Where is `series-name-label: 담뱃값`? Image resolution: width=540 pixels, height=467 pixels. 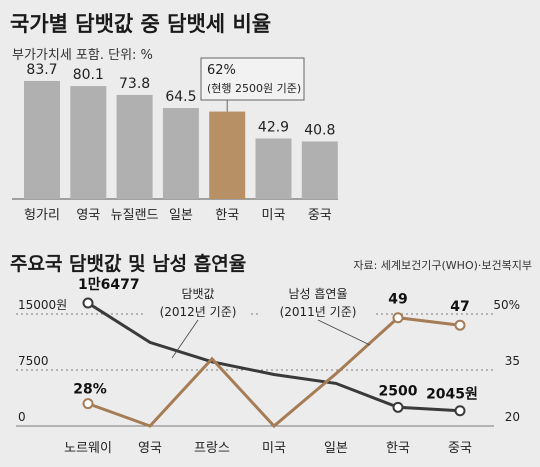 series-name-label: 담뱃값 is located at coordinates (197, 294).